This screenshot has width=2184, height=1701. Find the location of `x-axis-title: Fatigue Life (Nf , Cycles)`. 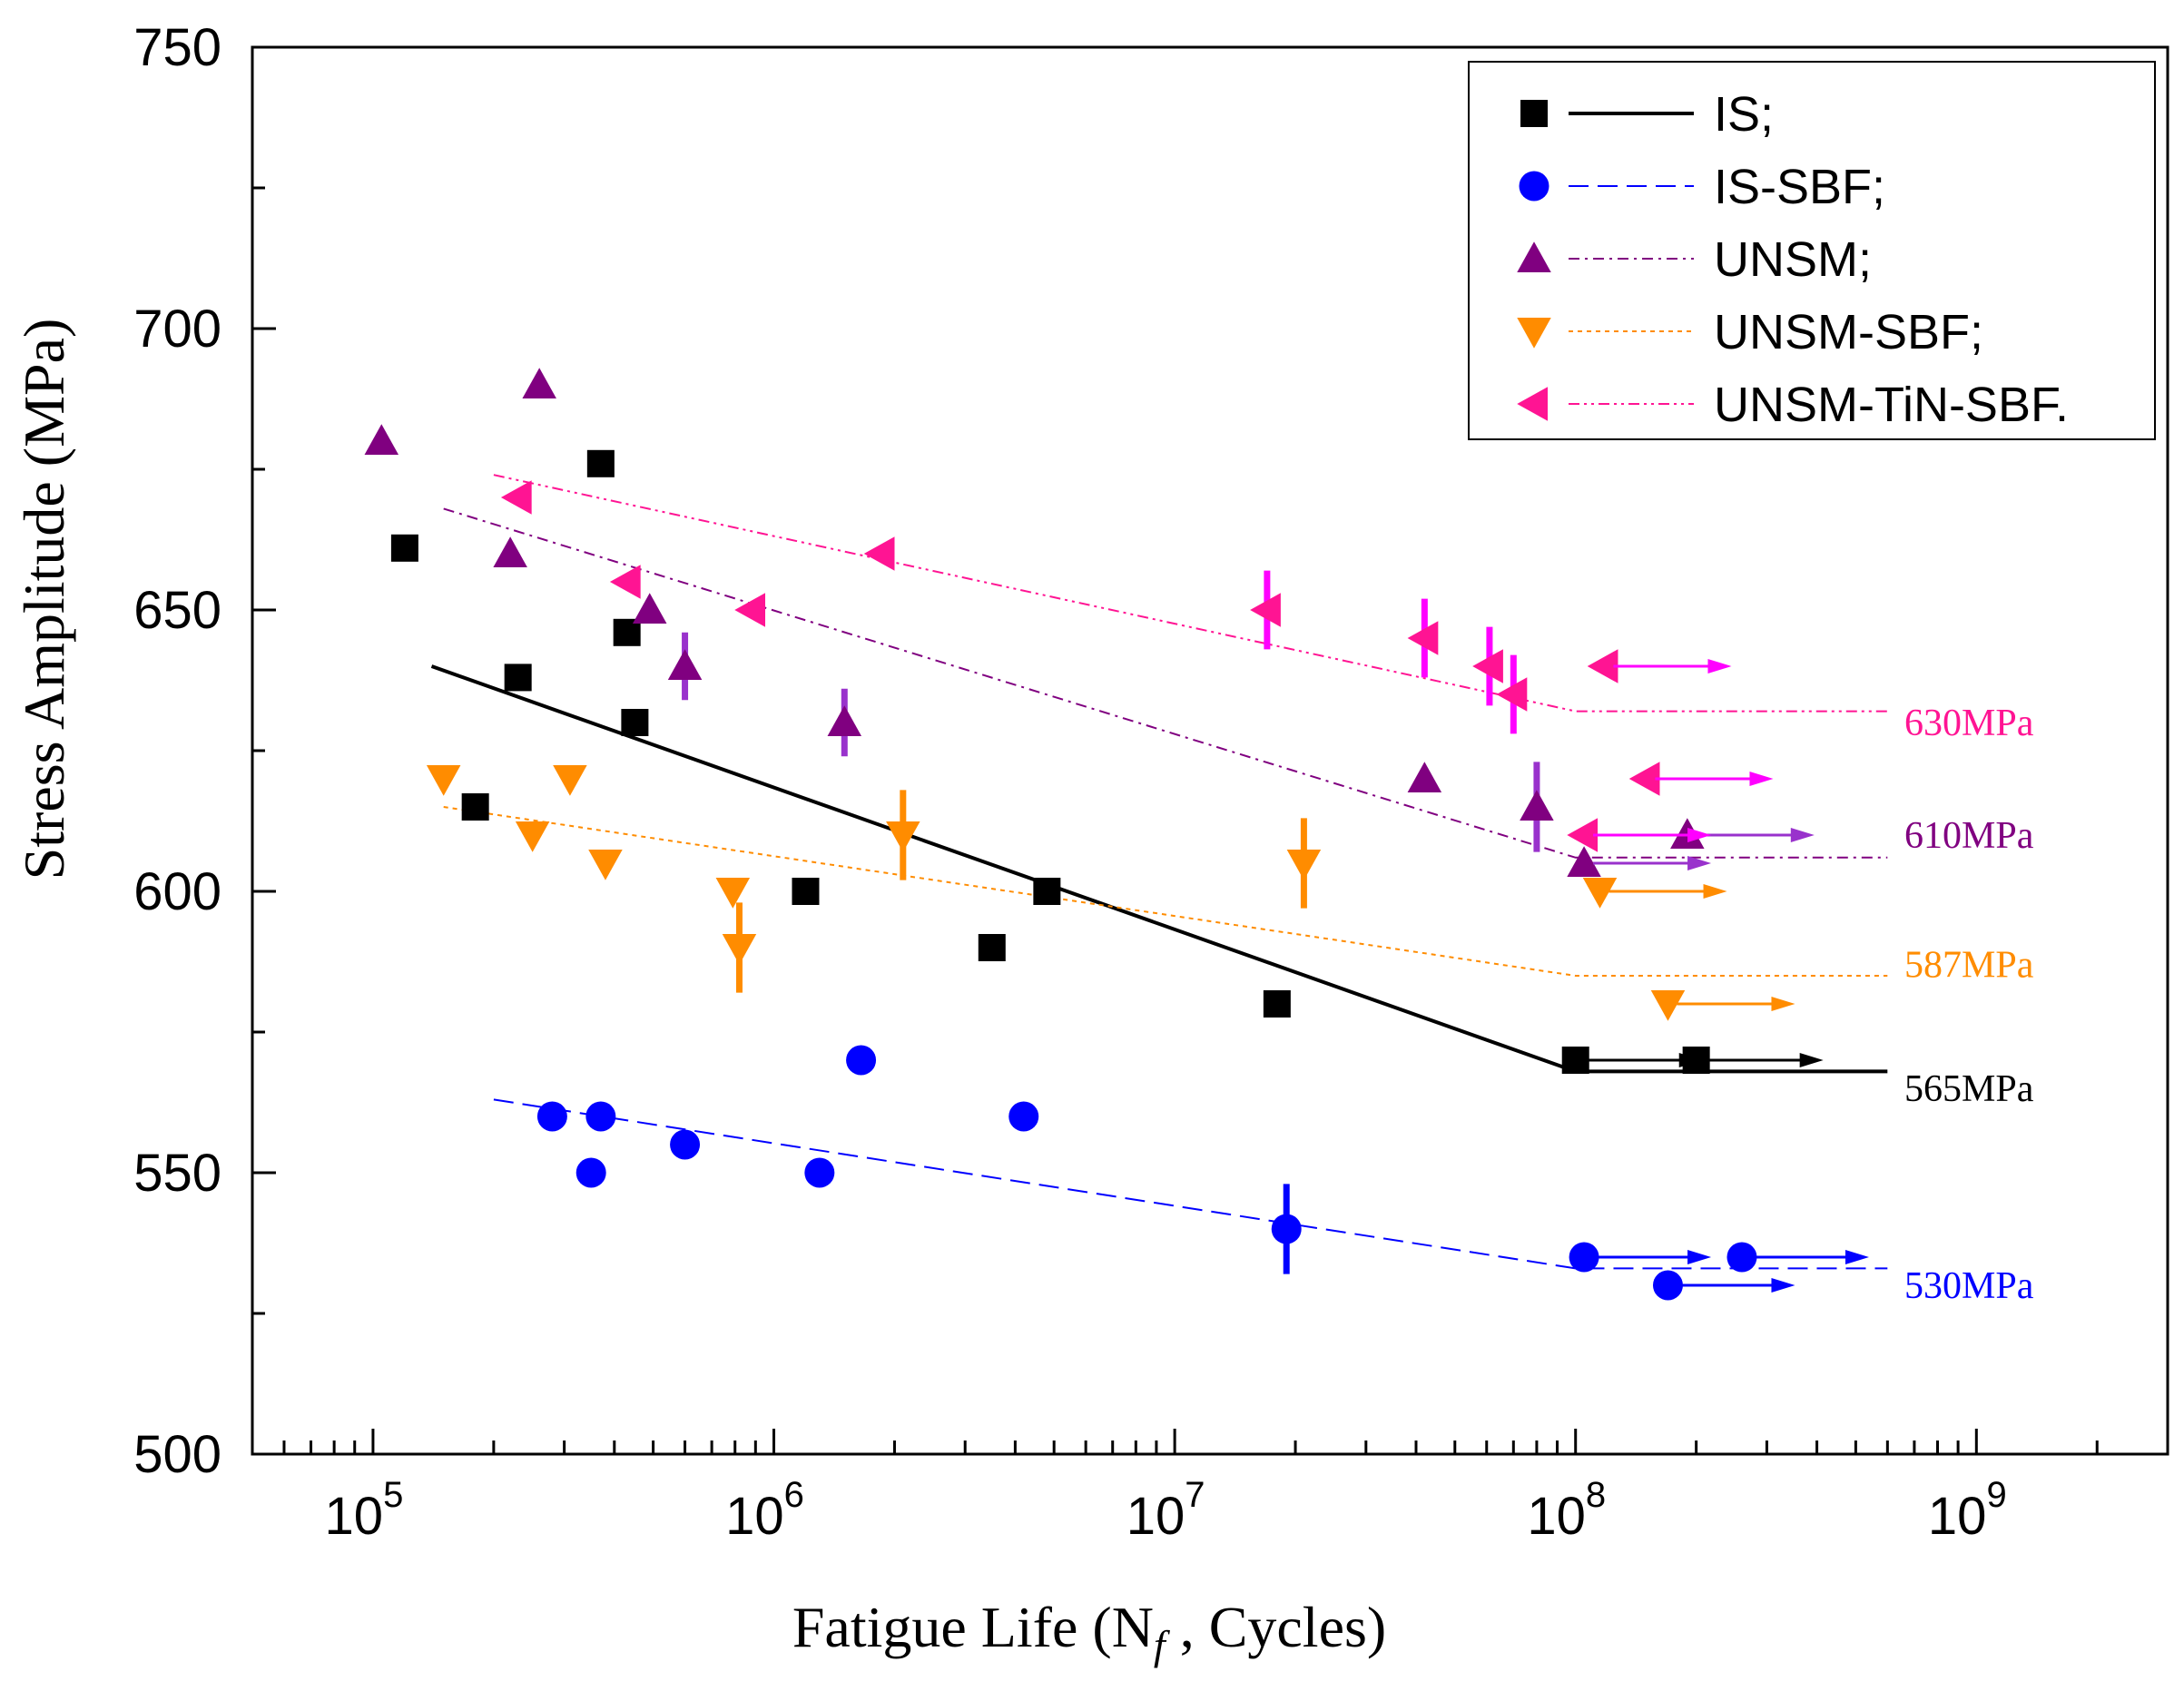

x-axis-title: Fatigue Life (Nf , Cycles) is located at coordinates (1089, 1631).